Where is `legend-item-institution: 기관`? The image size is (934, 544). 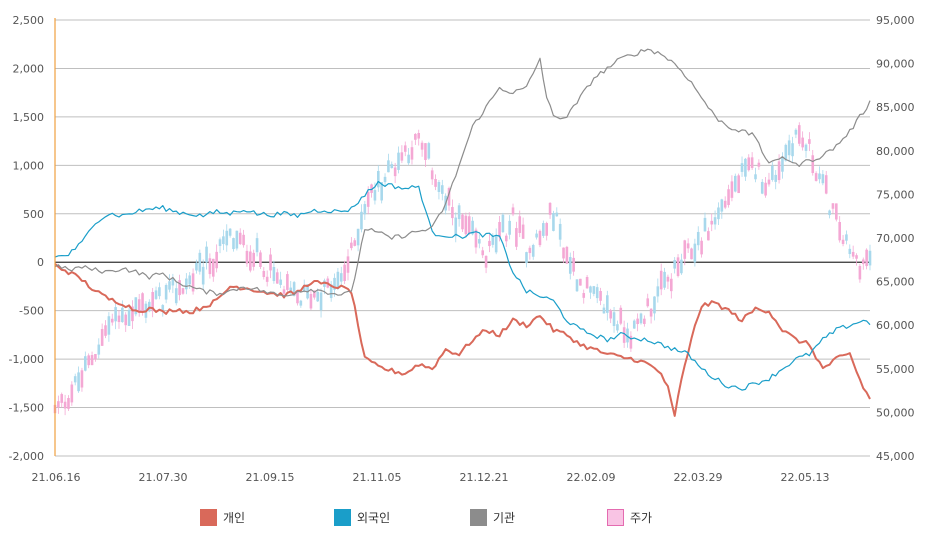
legend-item-institution: 기관 is located at coordinates (492, 517).